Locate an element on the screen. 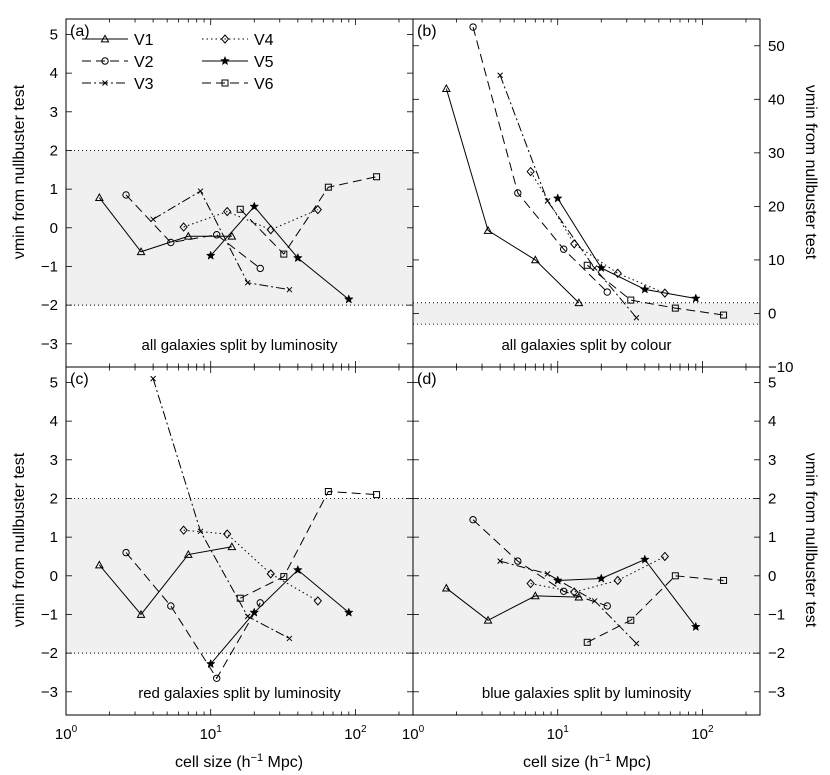  y-tick-label: −1 is located at coordinates (776, 614).